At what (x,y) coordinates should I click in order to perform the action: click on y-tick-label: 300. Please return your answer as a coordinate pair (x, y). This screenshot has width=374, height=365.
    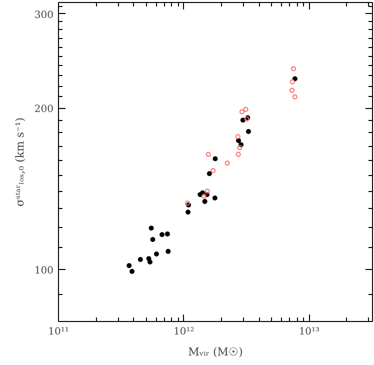
    Looking at the image, I should click on (44, 15).